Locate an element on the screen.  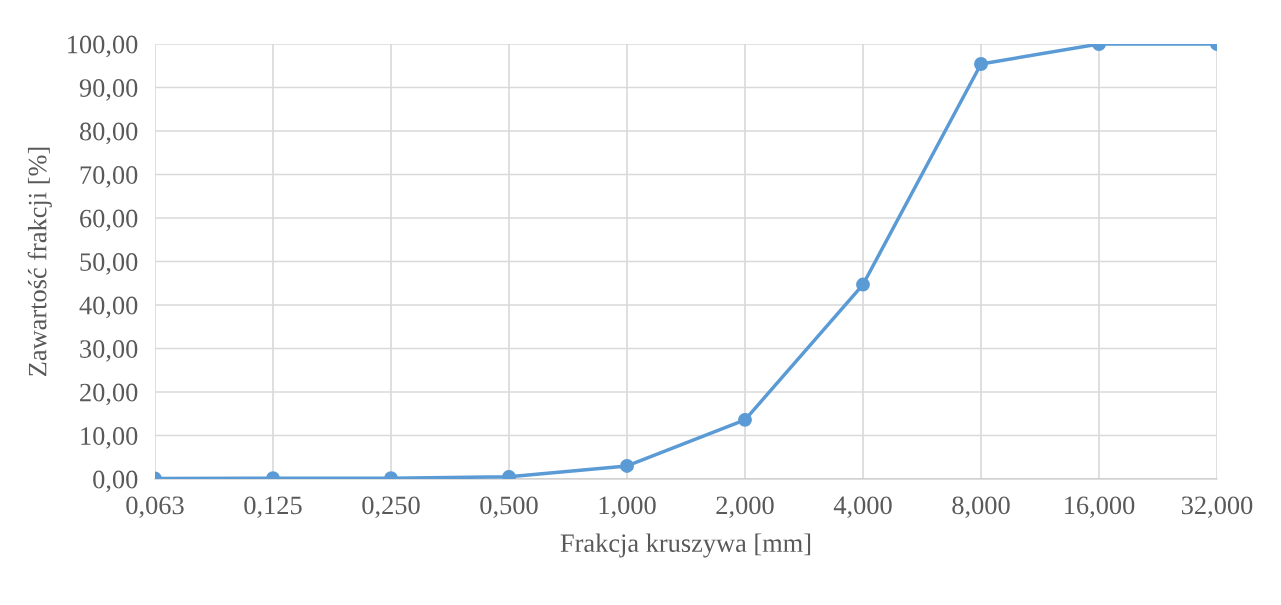
y-tick-label: 70,00 is located at coordinates (109, 177).